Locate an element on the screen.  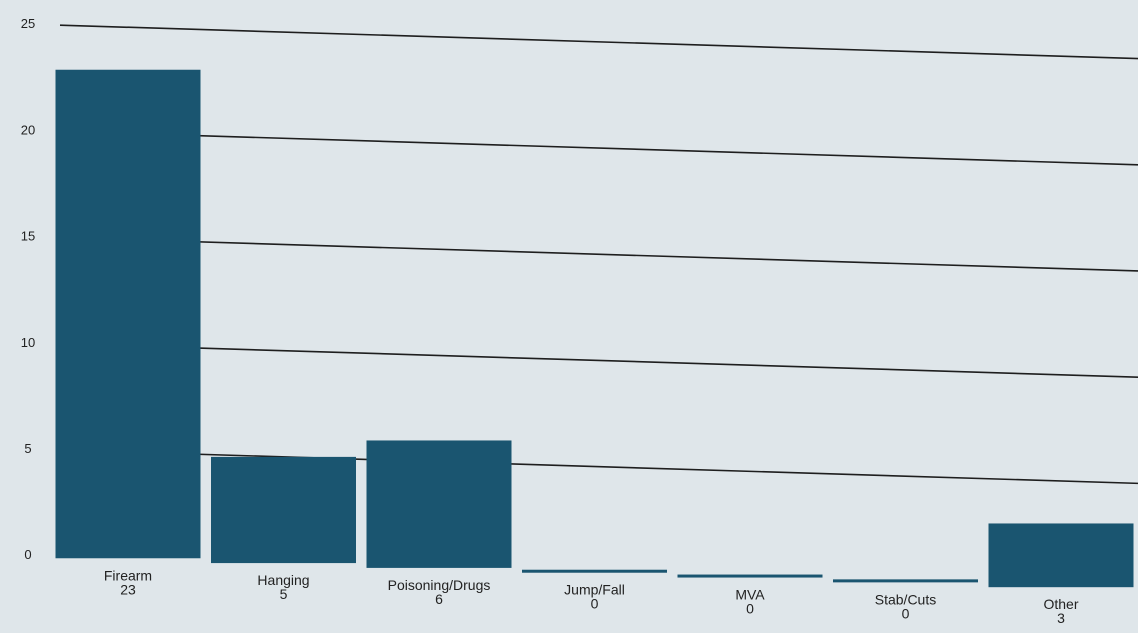
data-label-stab-cuts: 0 is located at coordinates (906, 613).